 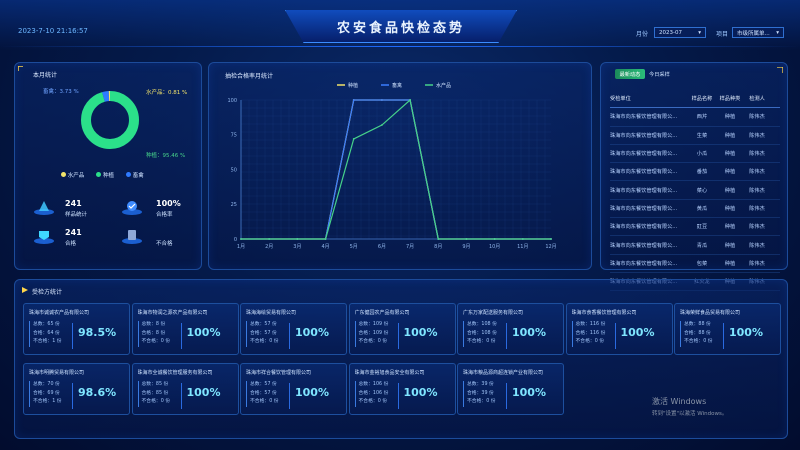 What do you see at coordinates (382, 247) in the screenshot?
I see `x-tick-label: 6月` at bounding box center [382, 247].